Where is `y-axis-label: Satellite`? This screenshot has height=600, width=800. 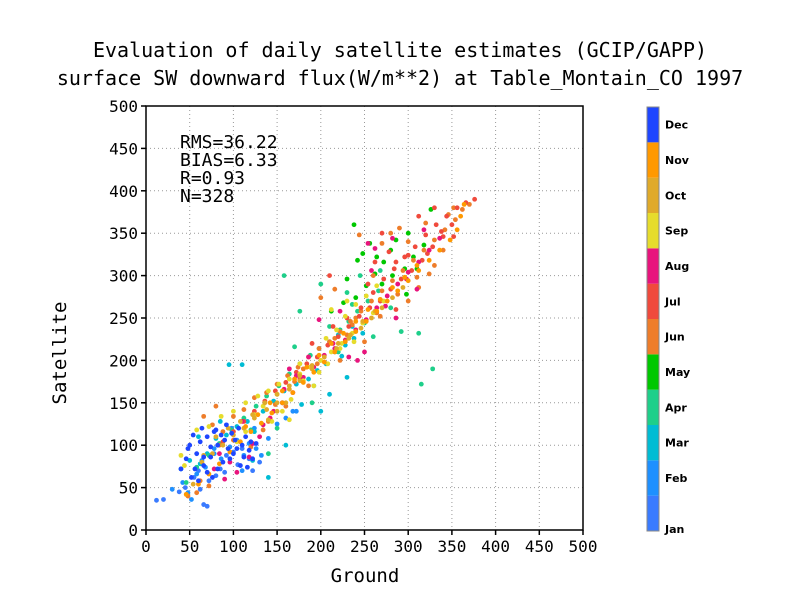
y-axis-label: Satellite is located at coordinates (60, 353).